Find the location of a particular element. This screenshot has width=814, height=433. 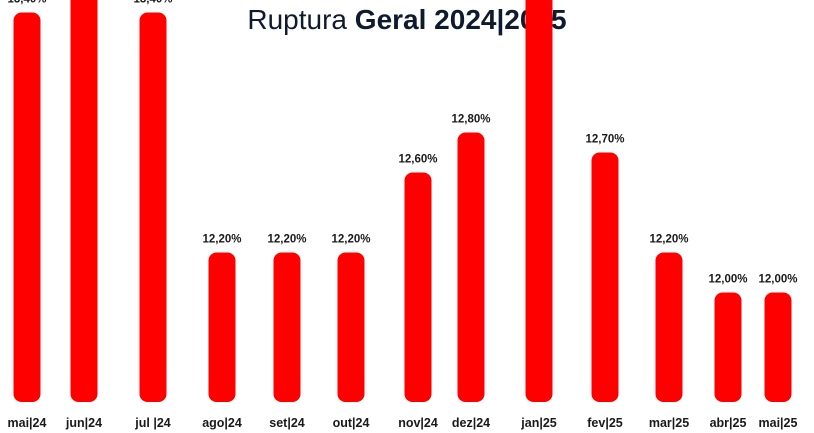

x-tick-label: fev|25 is located at coordinates (605, 423).